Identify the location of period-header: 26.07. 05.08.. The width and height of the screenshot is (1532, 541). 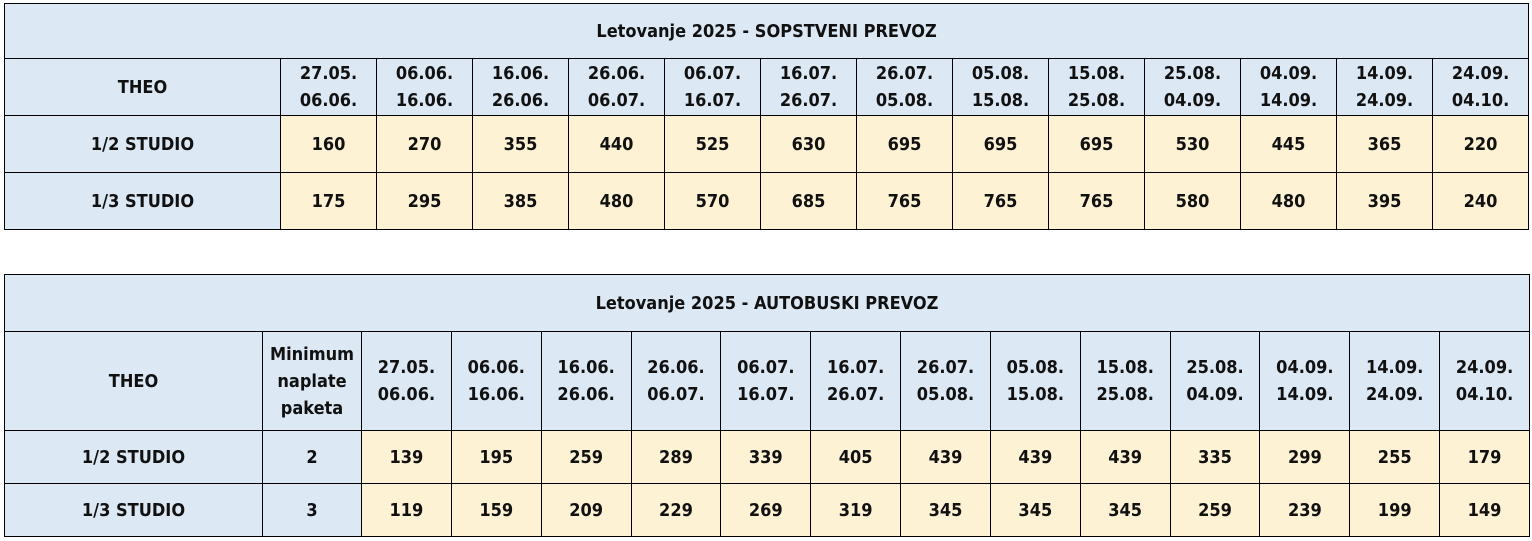
(904, 87).